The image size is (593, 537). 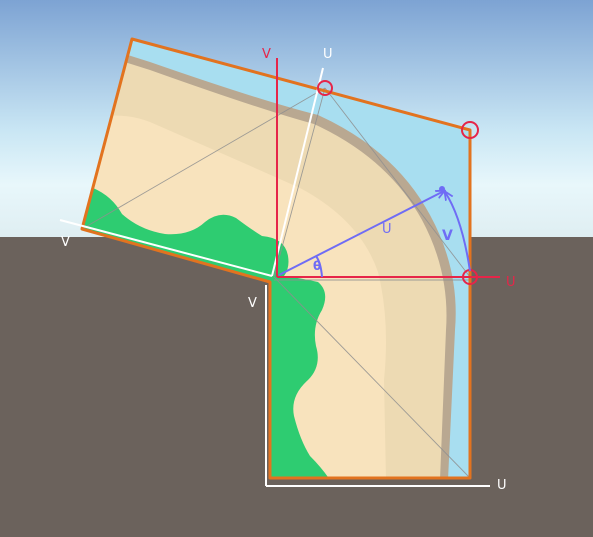 I want to click on vector-tip-point, so click(x=442, y=189).